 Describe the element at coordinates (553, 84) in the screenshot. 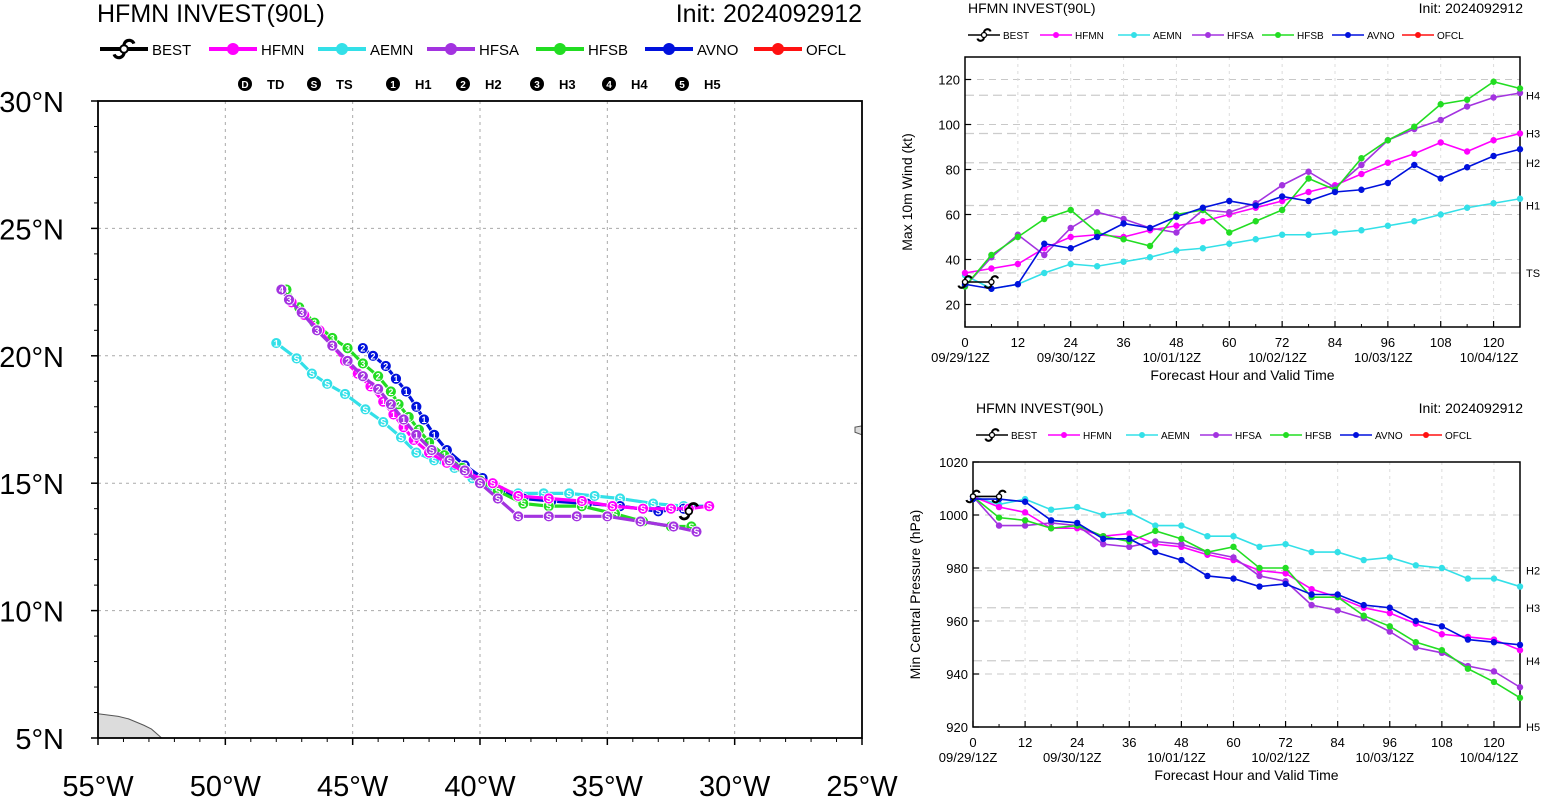

I see `intensity-legend-h3: 3 H3` at that location.